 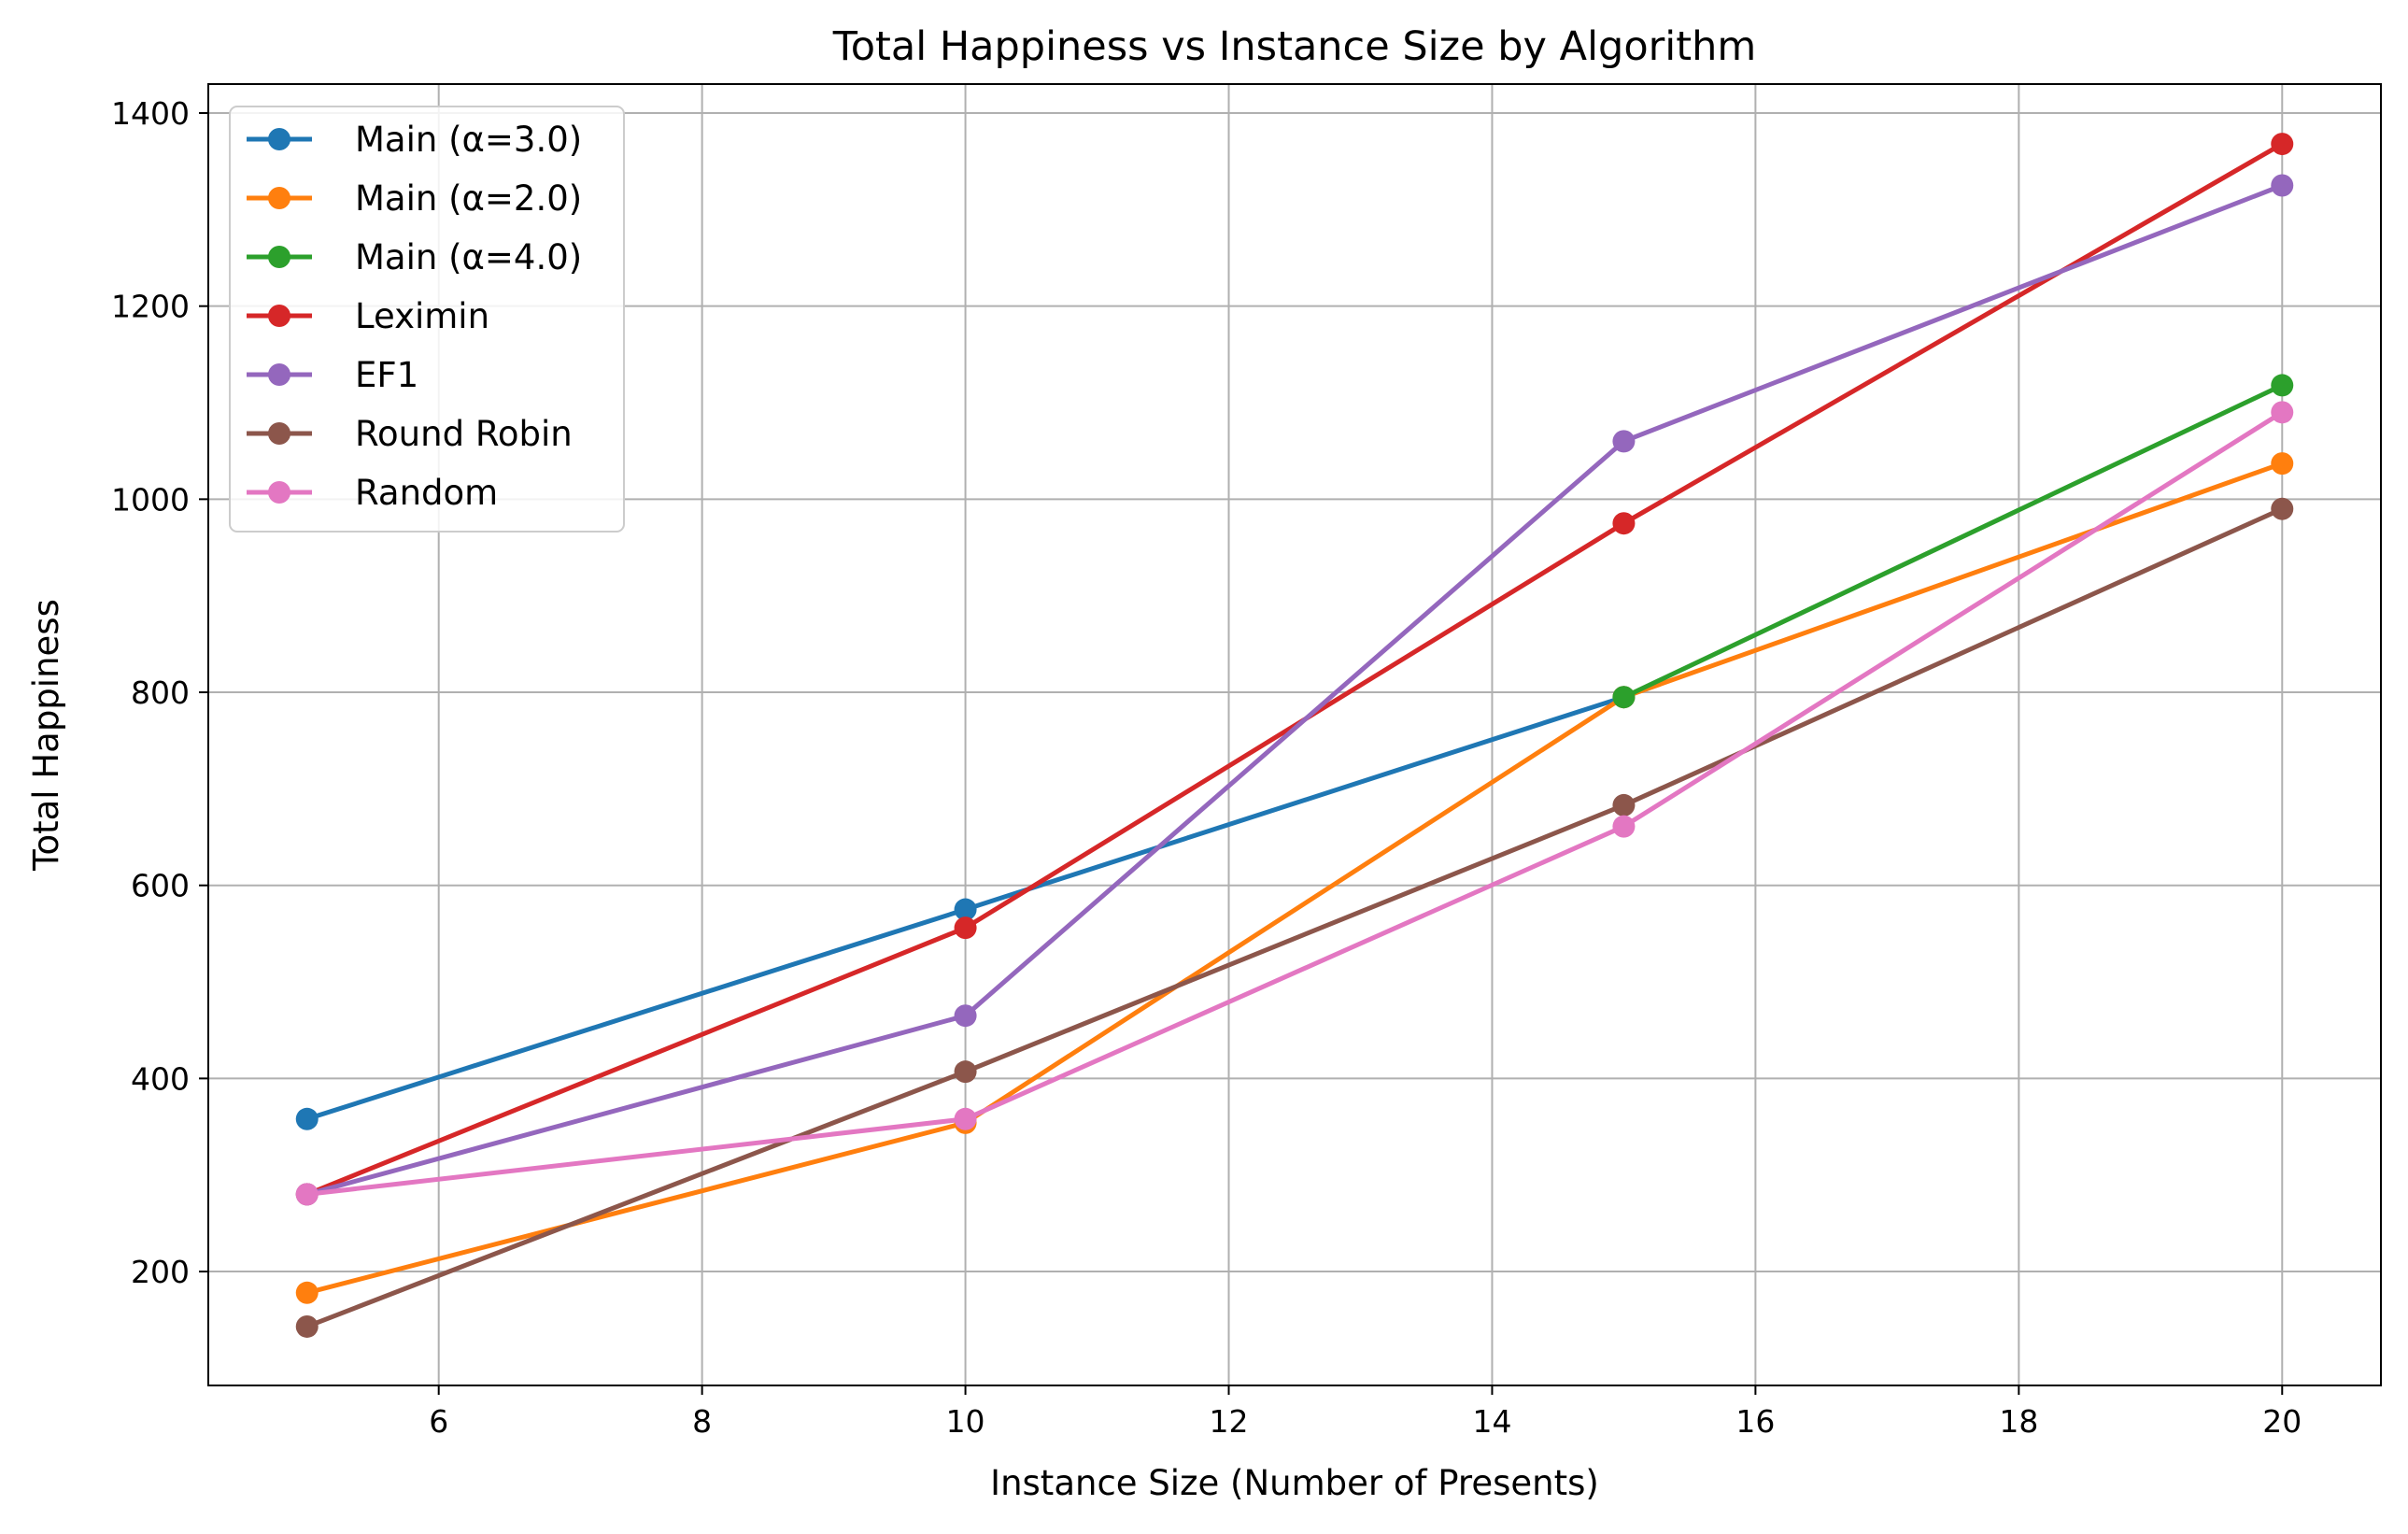 I want to click on series-line, so click(x=1953, y=541).